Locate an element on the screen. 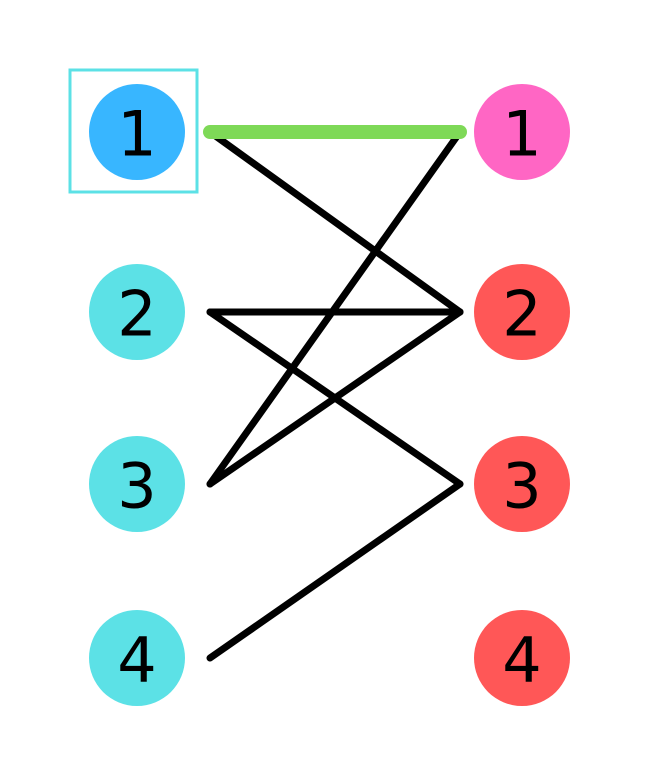 The image size is (649, 784). left-node-2: 2 is located at coordinates (137, 312).